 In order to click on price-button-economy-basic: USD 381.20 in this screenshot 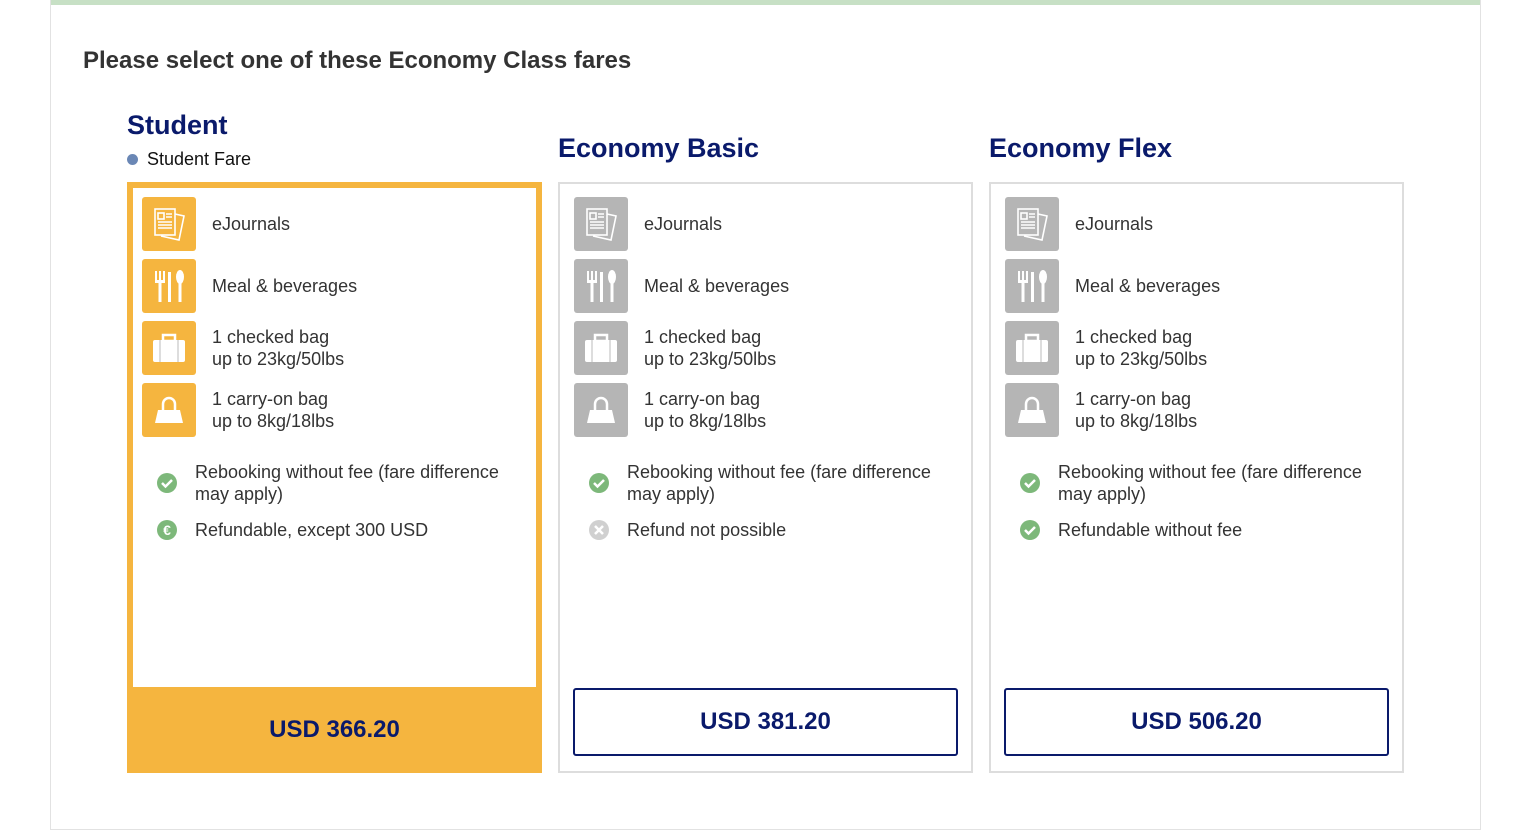, I will do `click(765, 722)`.